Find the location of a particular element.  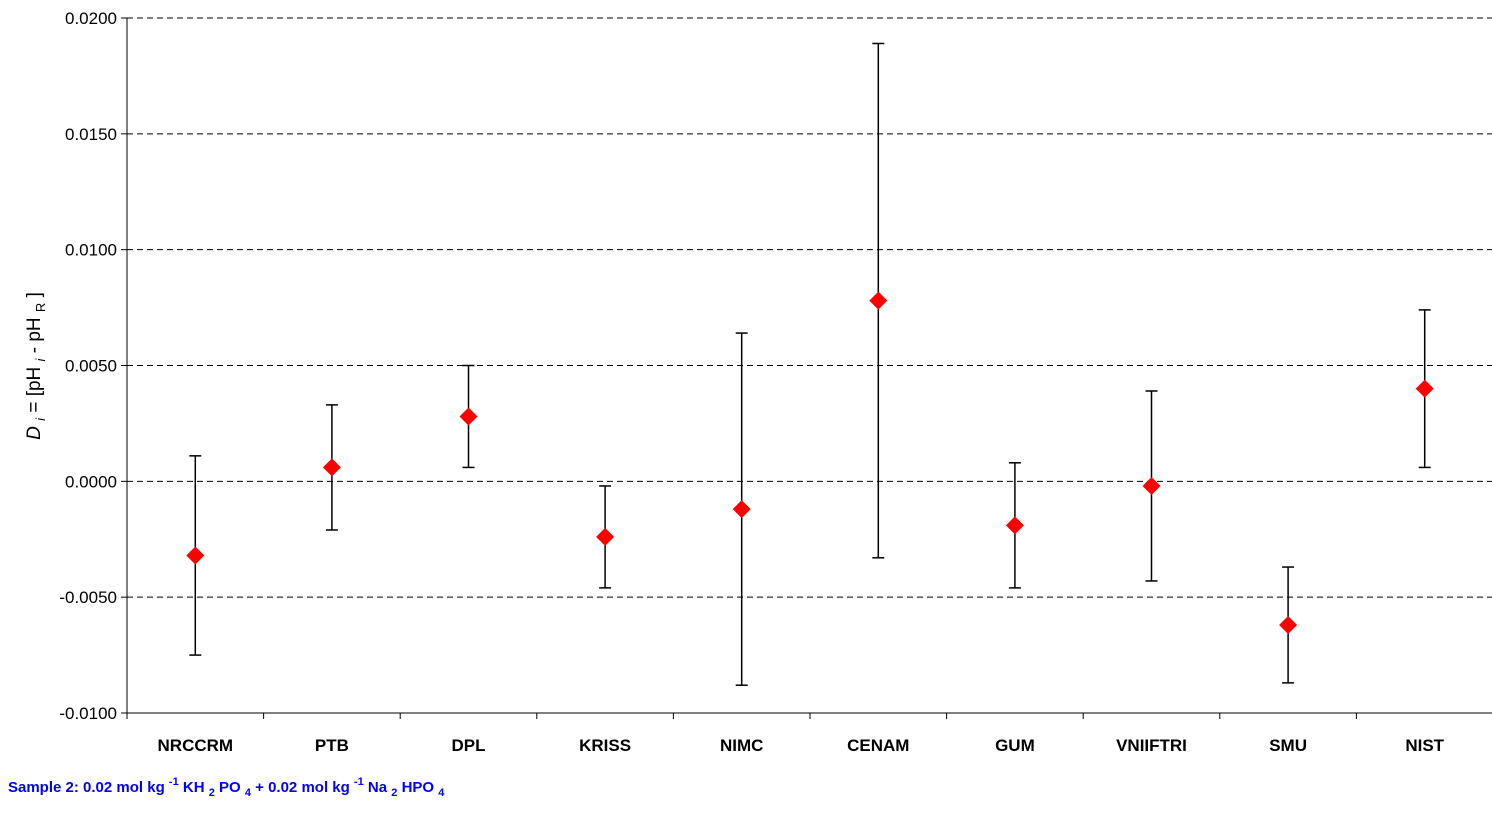

x-tick-label: KRISS is located at coordinates (605, 745).